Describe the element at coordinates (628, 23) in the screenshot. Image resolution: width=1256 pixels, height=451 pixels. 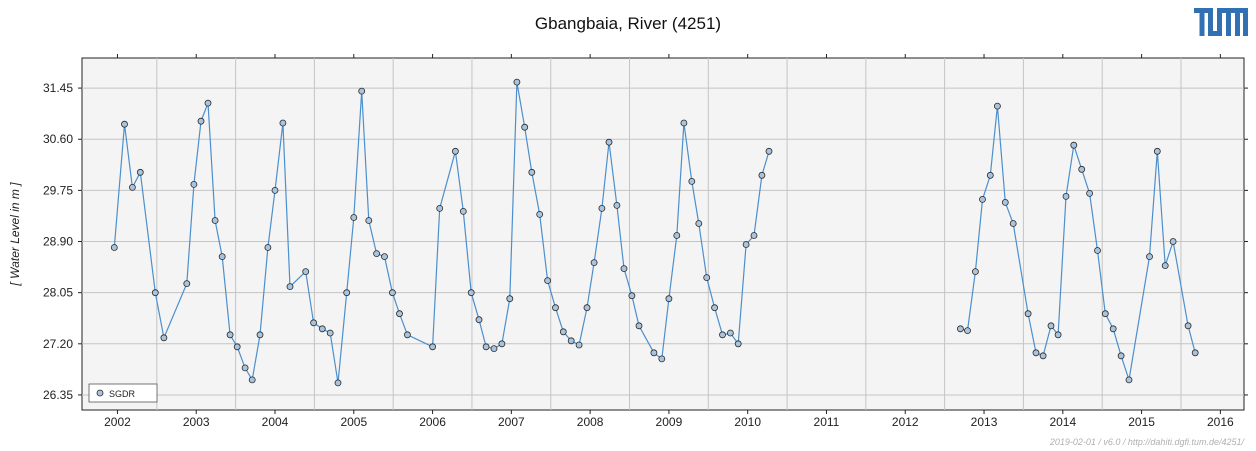
I see `chart-title: Gbangbaia, River (4251)` at that location.